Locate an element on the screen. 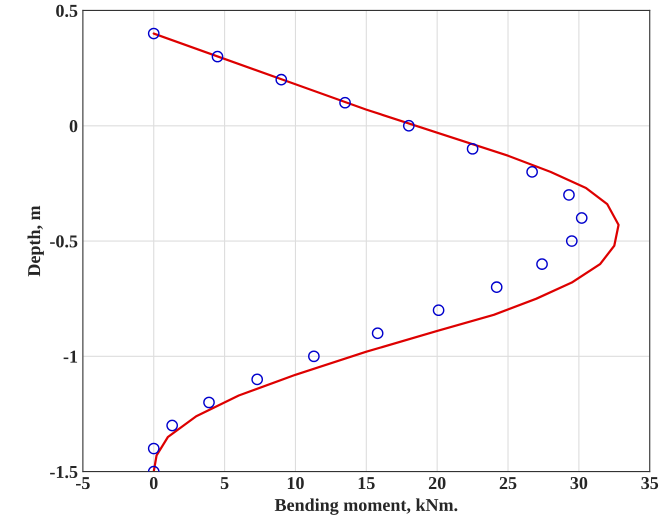  x-tick-label: 0 is located at coordinates (154, 483).